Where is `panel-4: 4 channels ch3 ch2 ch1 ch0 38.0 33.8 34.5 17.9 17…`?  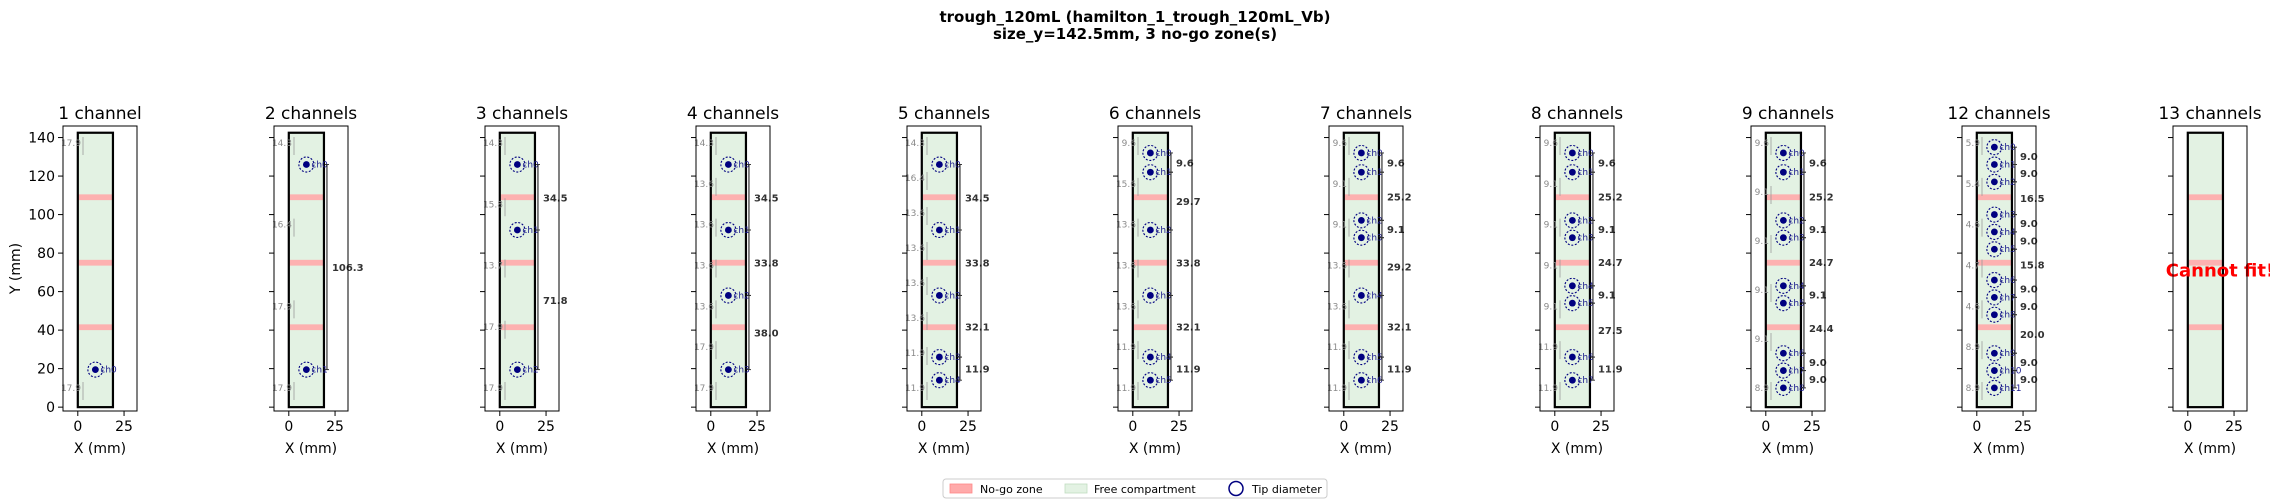 panel-4: 4 channels ch3 ch2 ch1 ch0 38.0 33.8 34.5 17.9 17… is located at coordinates (733, 280).